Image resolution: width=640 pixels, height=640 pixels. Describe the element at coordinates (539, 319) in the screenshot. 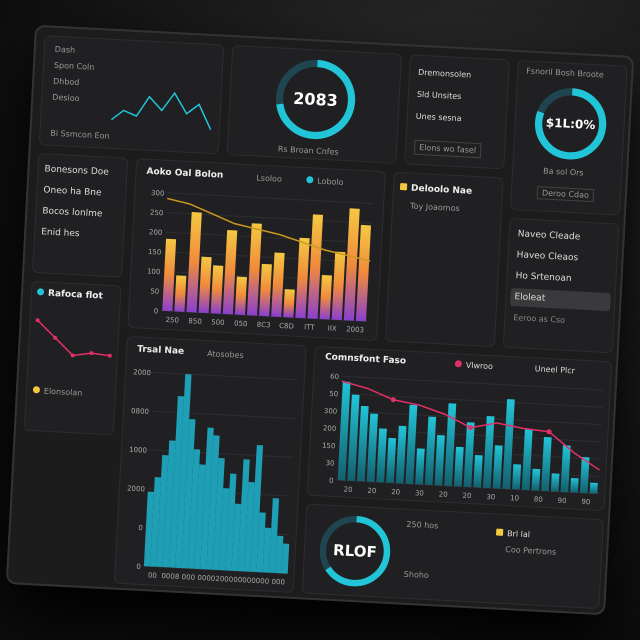

I see `sidebar-footer: Eeroo as Cso` at that location.